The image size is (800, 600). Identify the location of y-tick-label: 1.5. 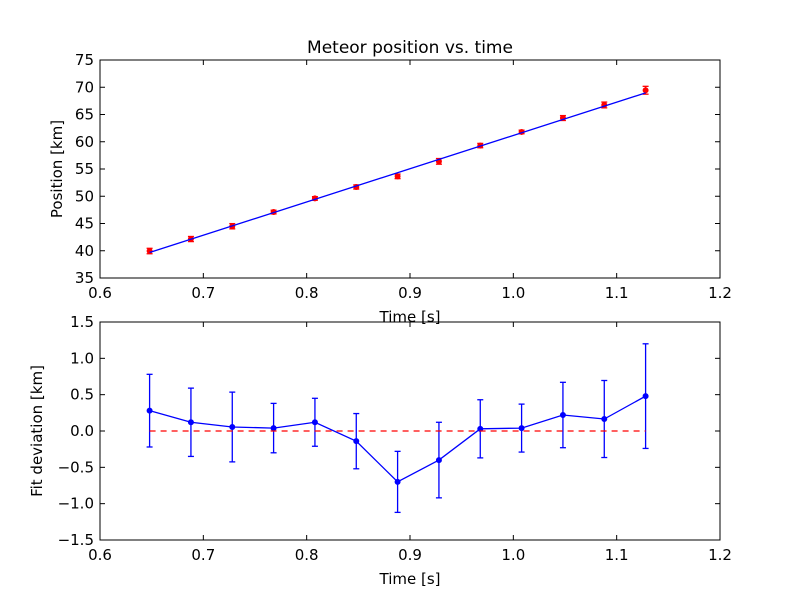
(82, 322).